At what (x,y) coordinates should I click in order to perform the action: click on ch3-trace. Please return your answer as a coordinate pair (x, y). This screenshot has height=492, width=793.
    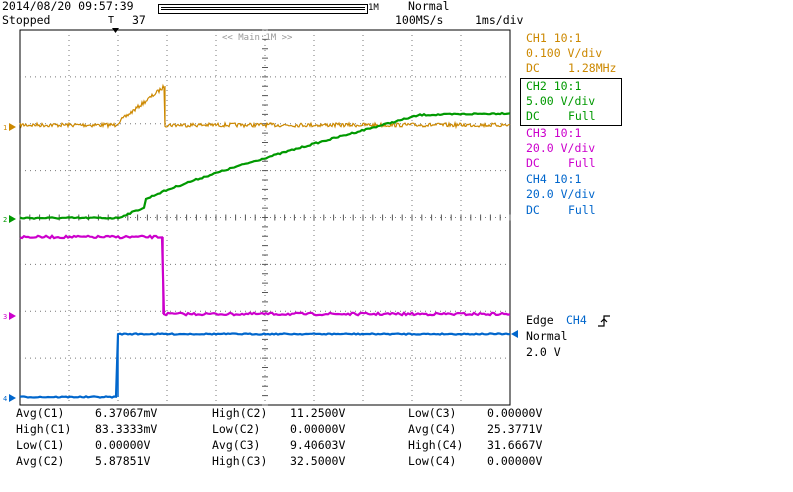
    Looking at the image, I should click on (265, 275).